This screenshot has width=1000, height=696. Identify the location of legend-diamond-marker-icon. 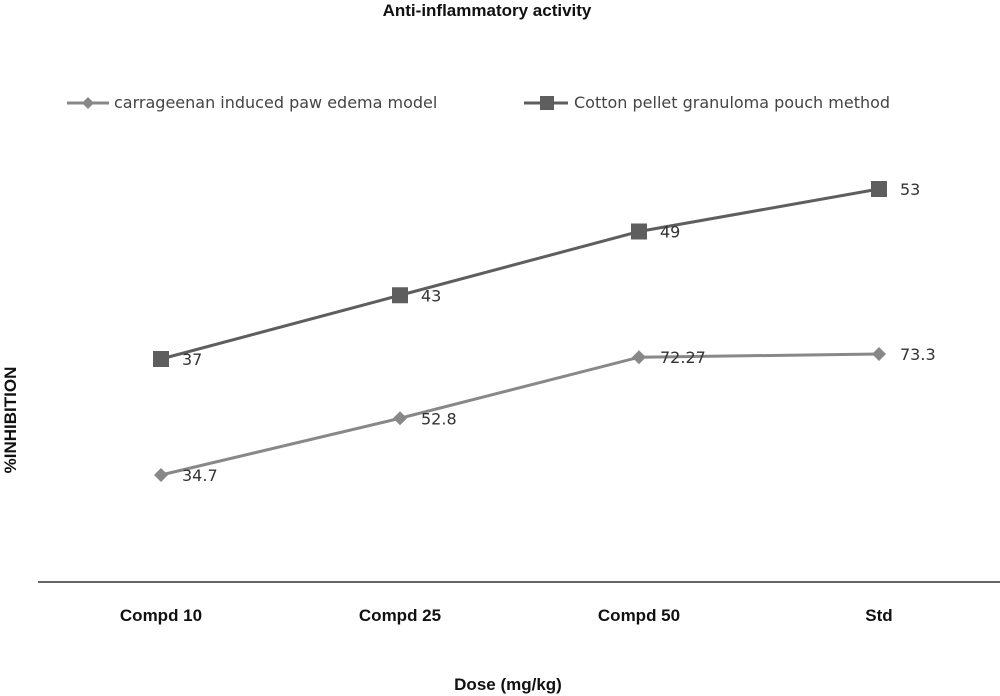
(88, 103).